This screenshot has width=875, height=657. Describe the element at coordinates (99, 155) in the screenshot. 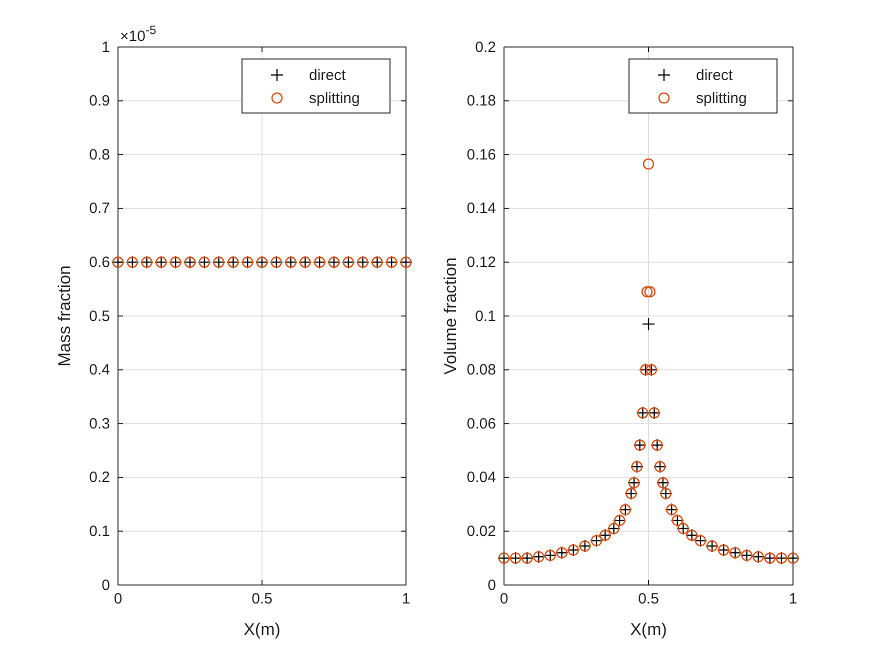

I see `y-tick-label: 0.8` at that location.